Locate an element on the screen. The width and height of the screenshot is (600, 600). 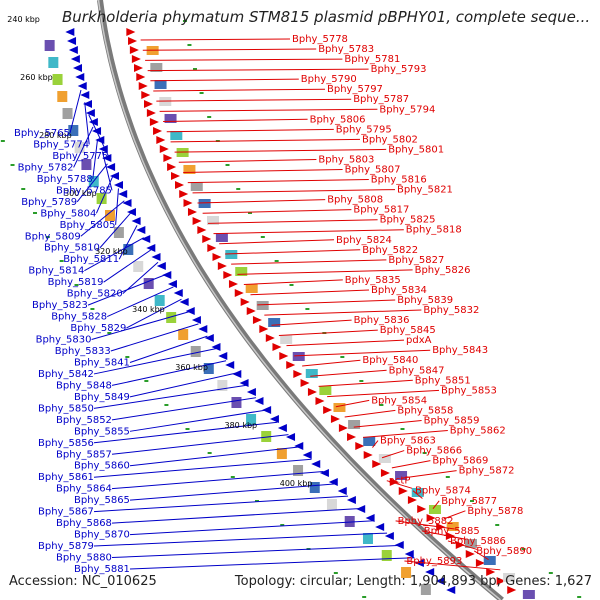
gene-label-reverse: Bphy_5879 is located at coordinates (66, 546).